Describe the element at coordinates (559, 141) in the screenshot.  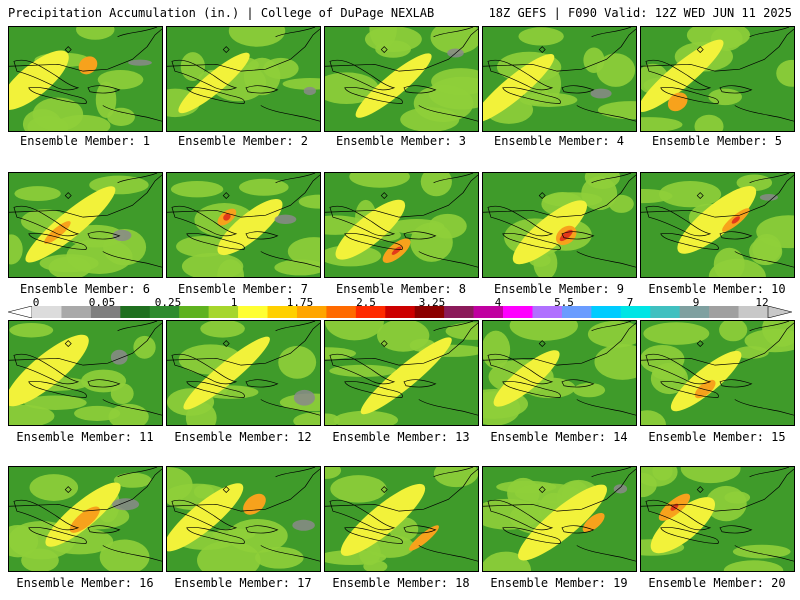
I see `ensemble-member-label: Ensemble Member: 4` at that location.